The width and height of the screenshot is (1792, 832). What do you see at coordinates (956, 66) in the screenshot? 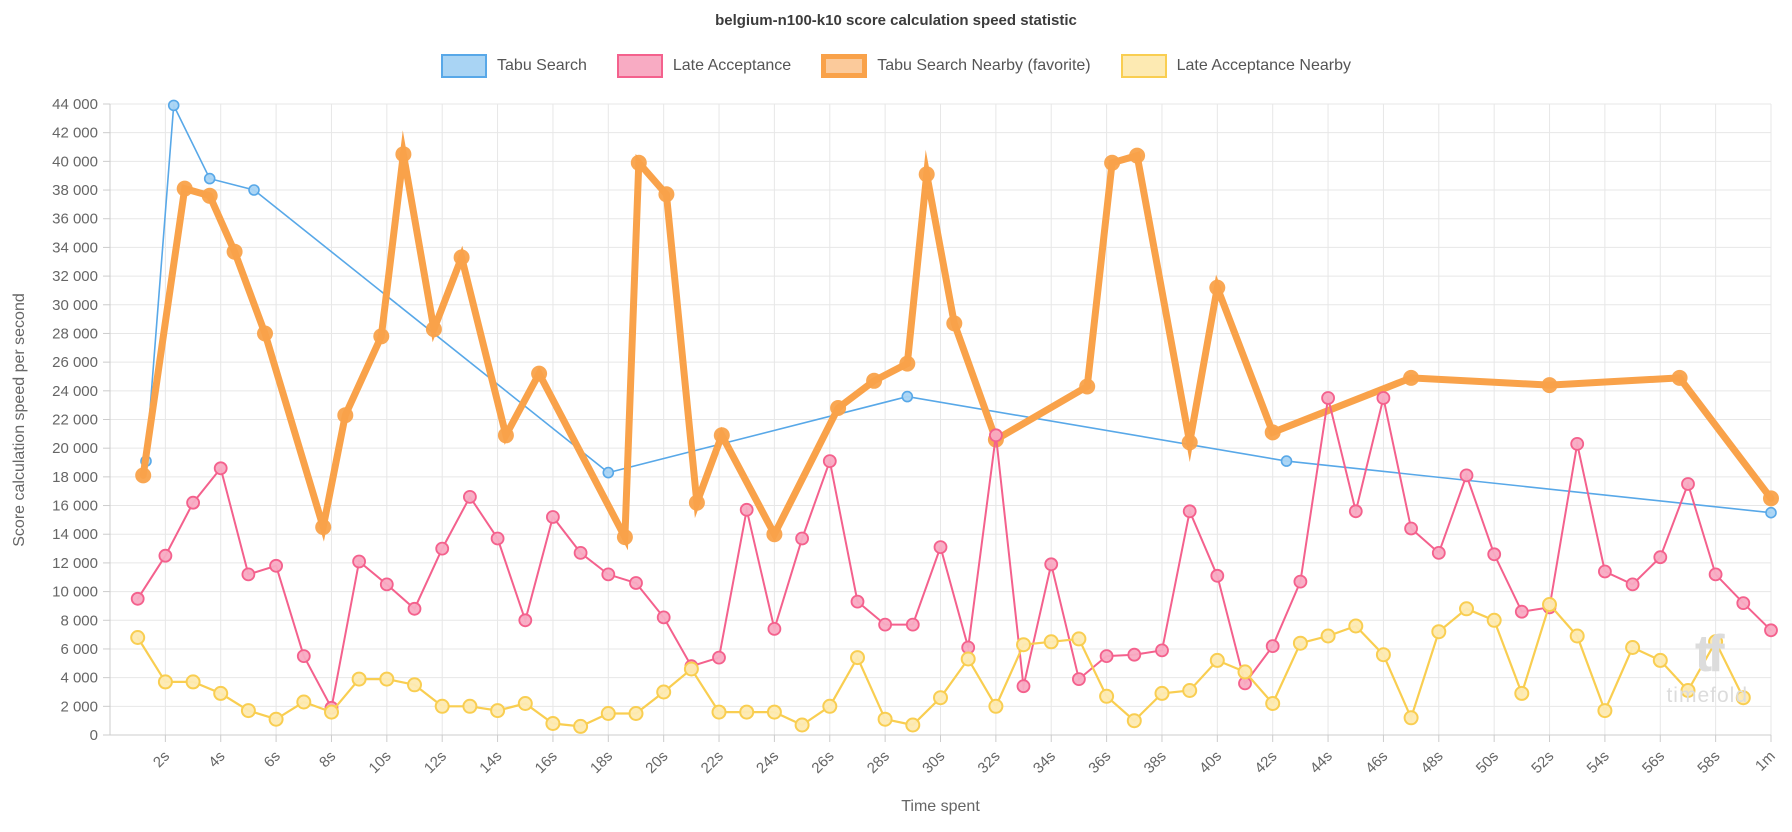
I see `legend-item-tabu-search-nearby-favorite: Tabu Search Nearby (favorite)` at bounding box center [956, 66].